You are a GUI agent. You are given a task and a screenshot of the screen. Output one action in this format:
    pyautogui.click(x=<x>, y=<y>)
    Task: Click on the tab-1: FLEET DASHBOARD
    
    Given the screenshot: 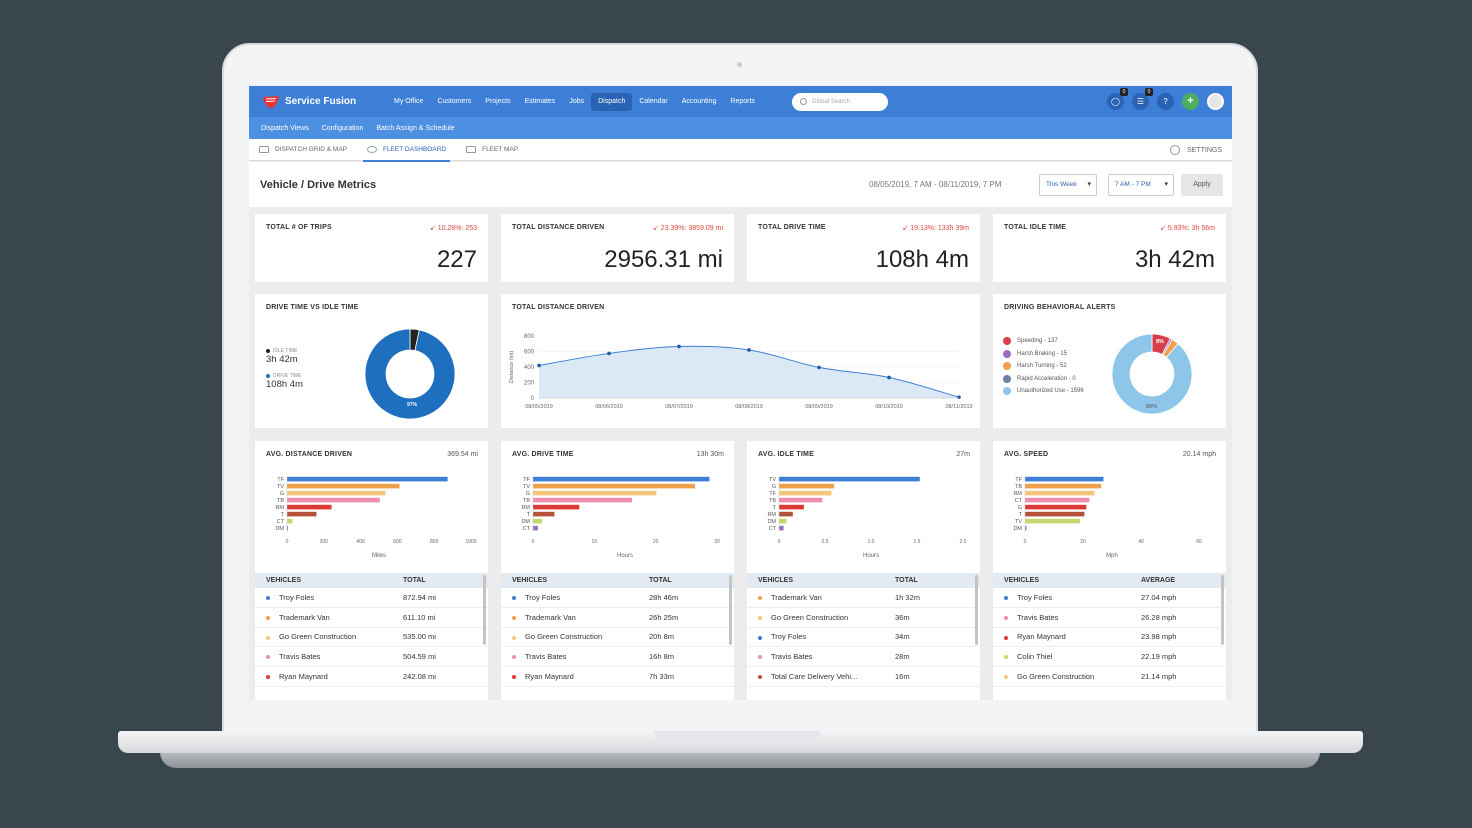 What is the action you would take?
    pyautogui.click(x=406, y=150)
    